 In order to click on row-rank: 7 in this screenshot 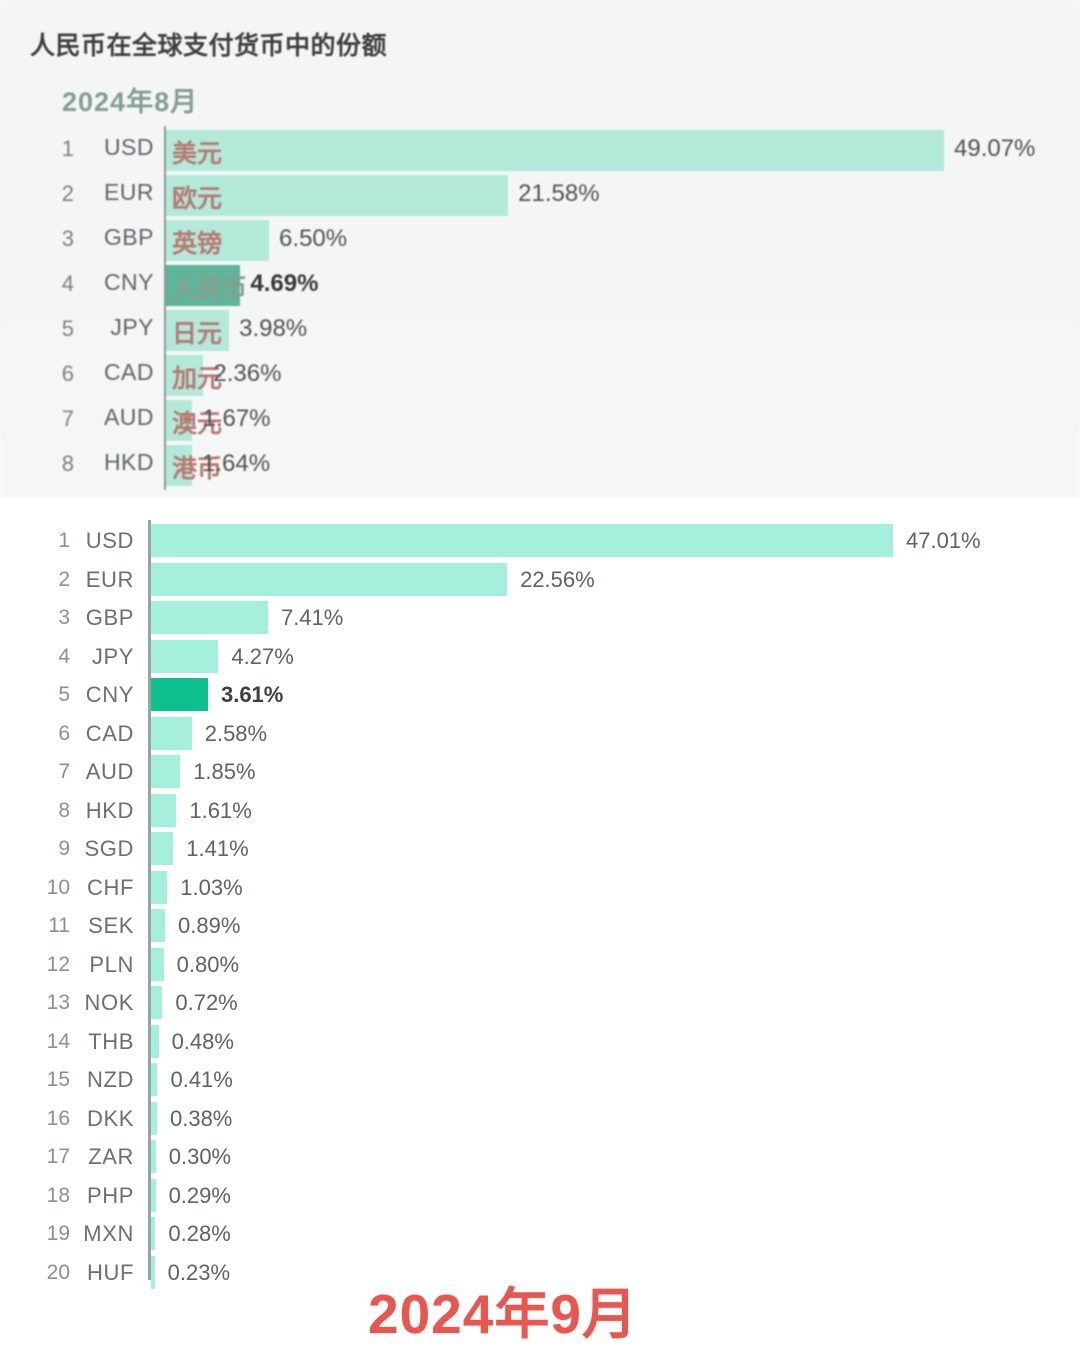, I will do `click(67, 418)`.